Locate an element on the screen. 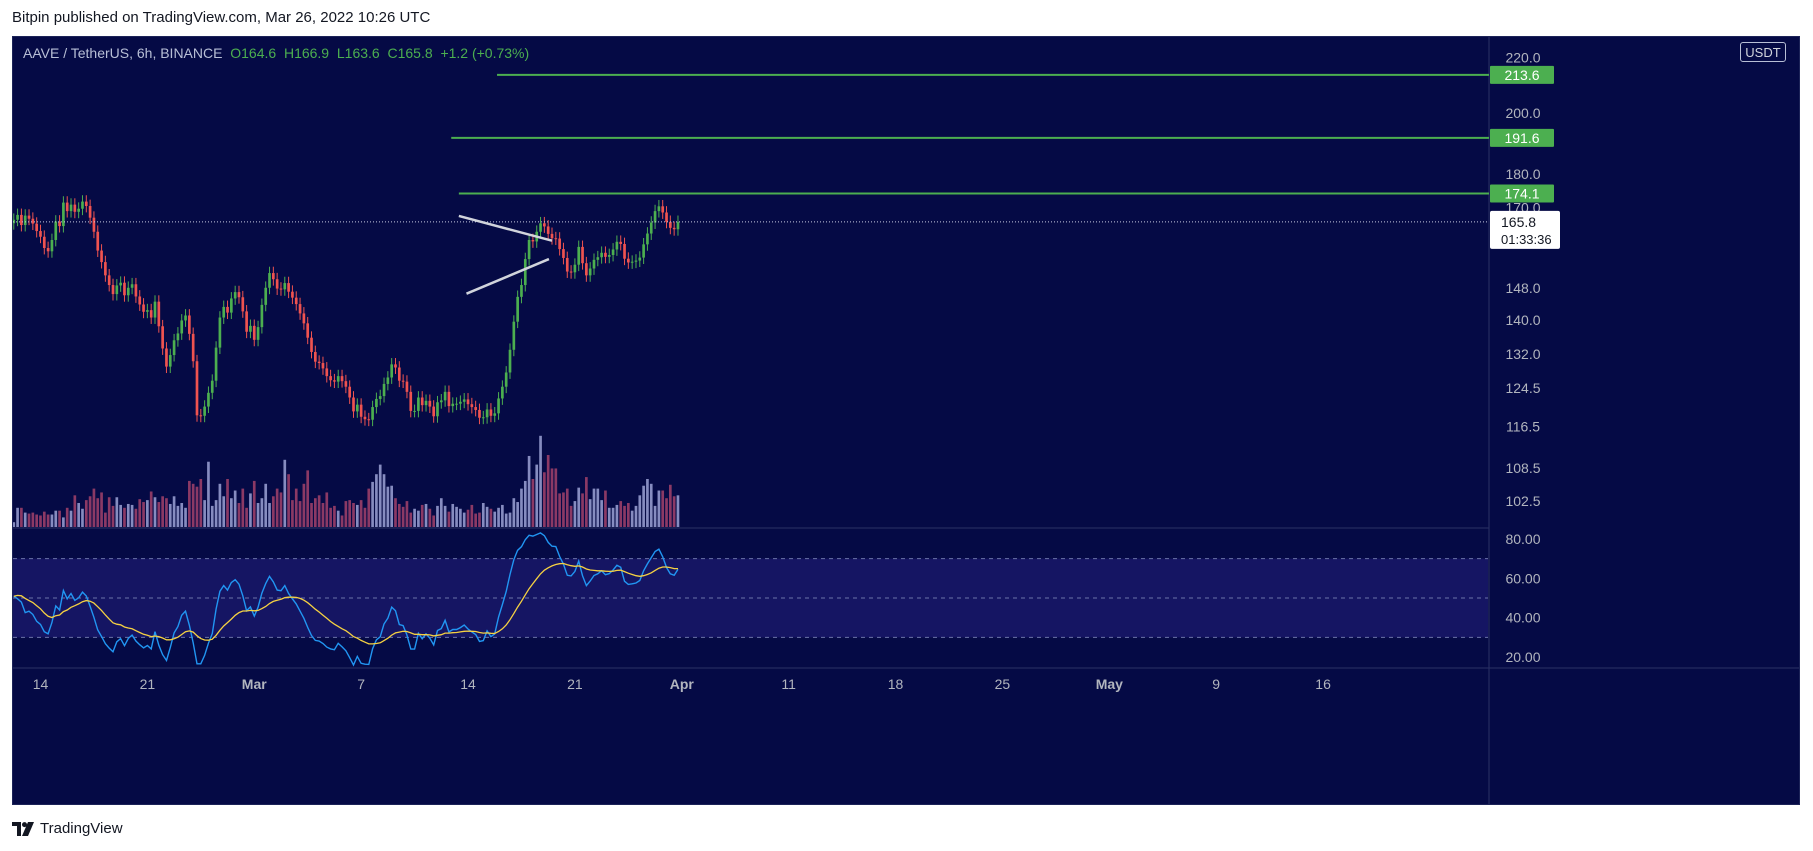 This screenshot has width=1813, height=851. triangle-pattern is located at coordinates (505, 254).